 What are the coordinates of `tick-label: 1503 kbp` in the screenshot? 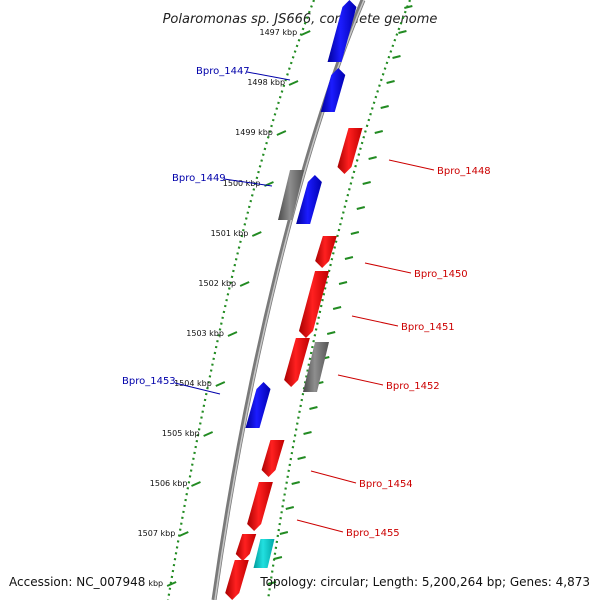 It's located at (205, 333).